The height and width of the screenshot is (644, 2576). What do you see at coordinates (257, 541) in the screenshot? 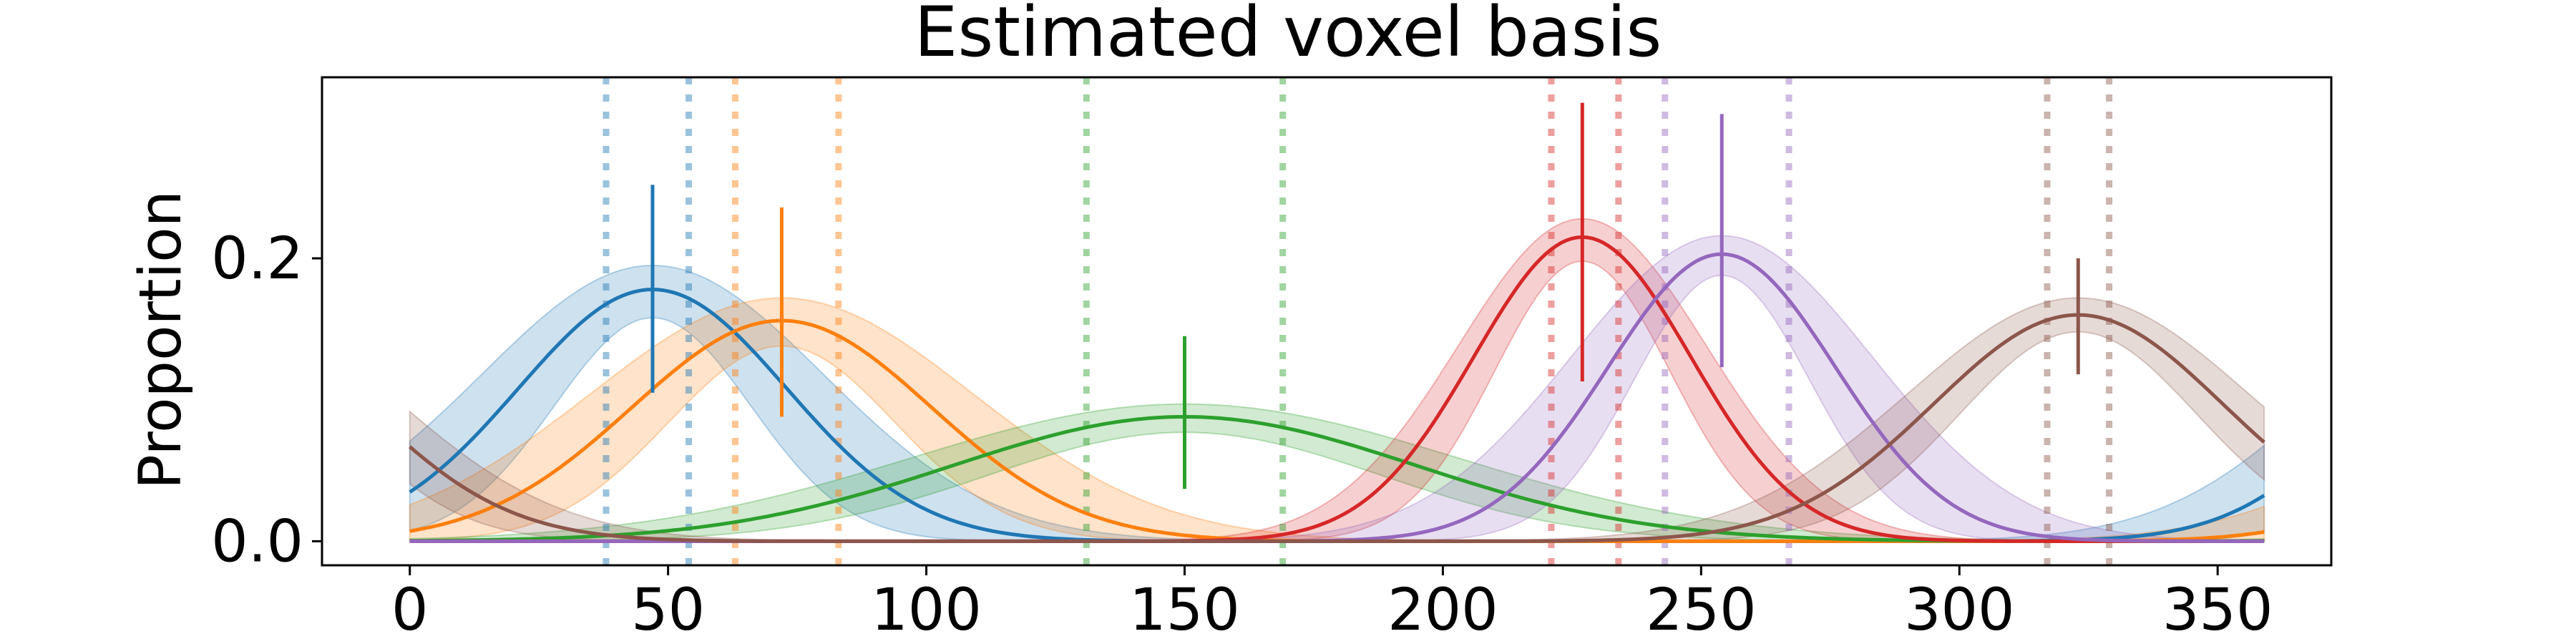
I see `y-tick-label-0: 0.0` at bounding box center [257, 541].